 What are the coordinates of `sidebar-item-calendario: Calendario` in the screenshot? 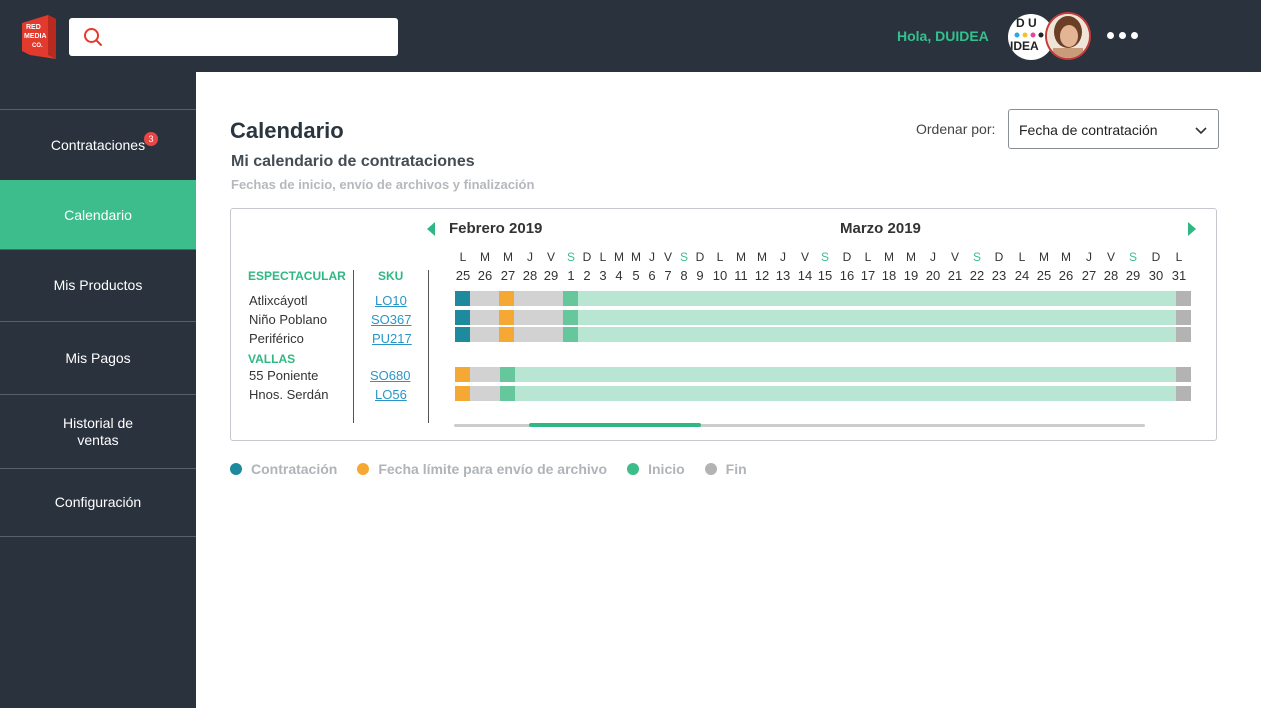 It's located at (98, 214).